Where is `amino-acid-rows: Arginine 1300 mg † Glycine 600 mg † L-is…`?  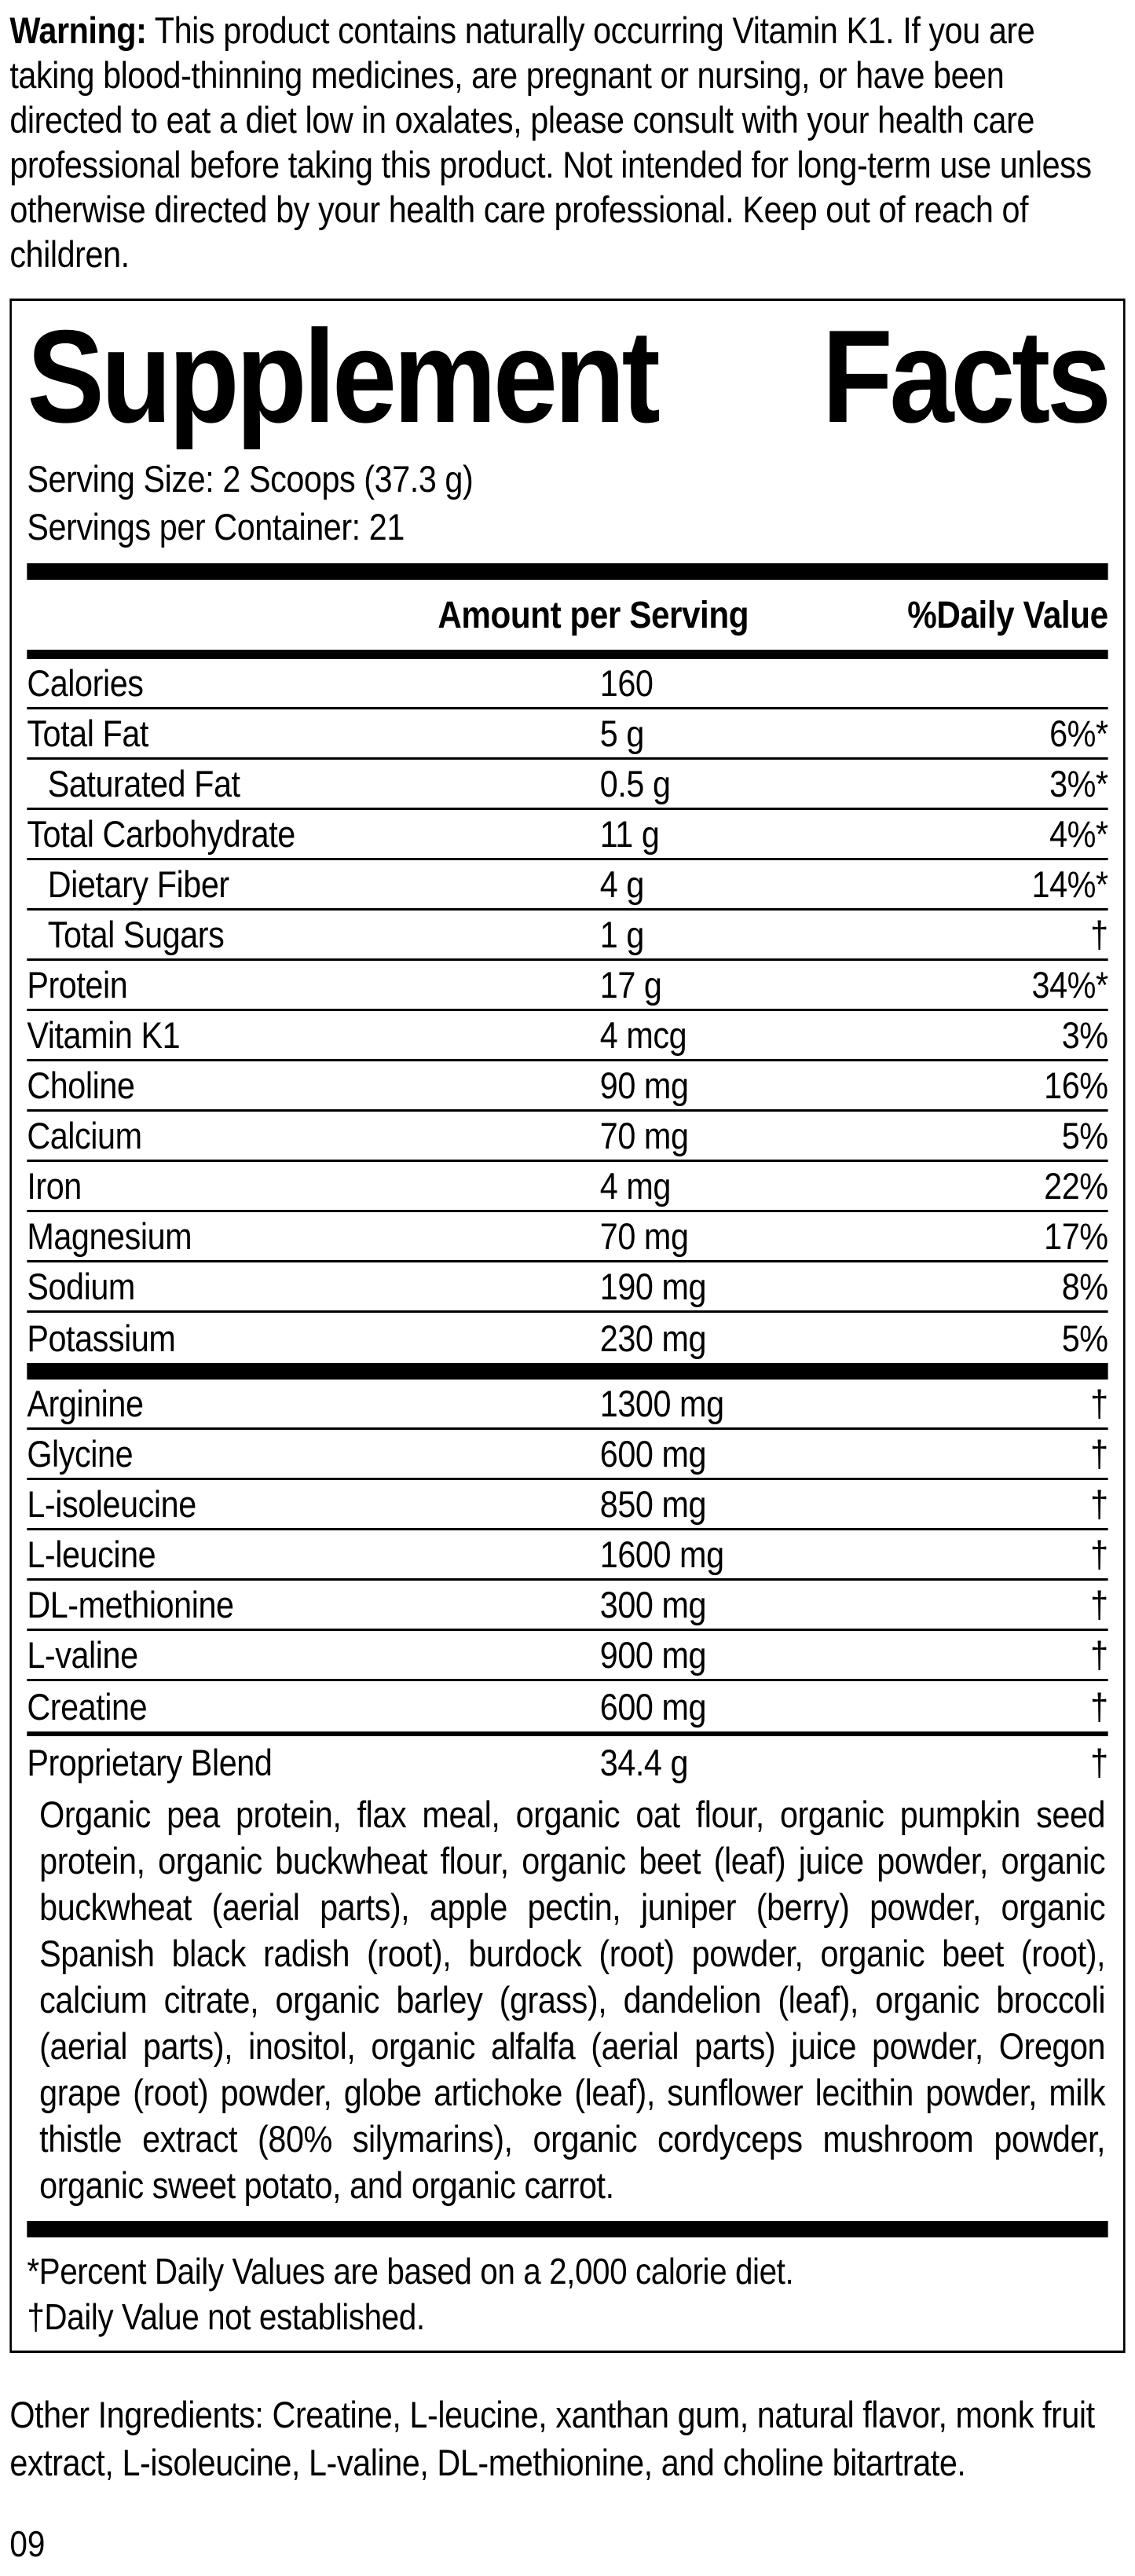 amino-acid-rows: Arginine 1300 mg † Glycine 600 mg † L-is… is located at coordinates (567, 1555).